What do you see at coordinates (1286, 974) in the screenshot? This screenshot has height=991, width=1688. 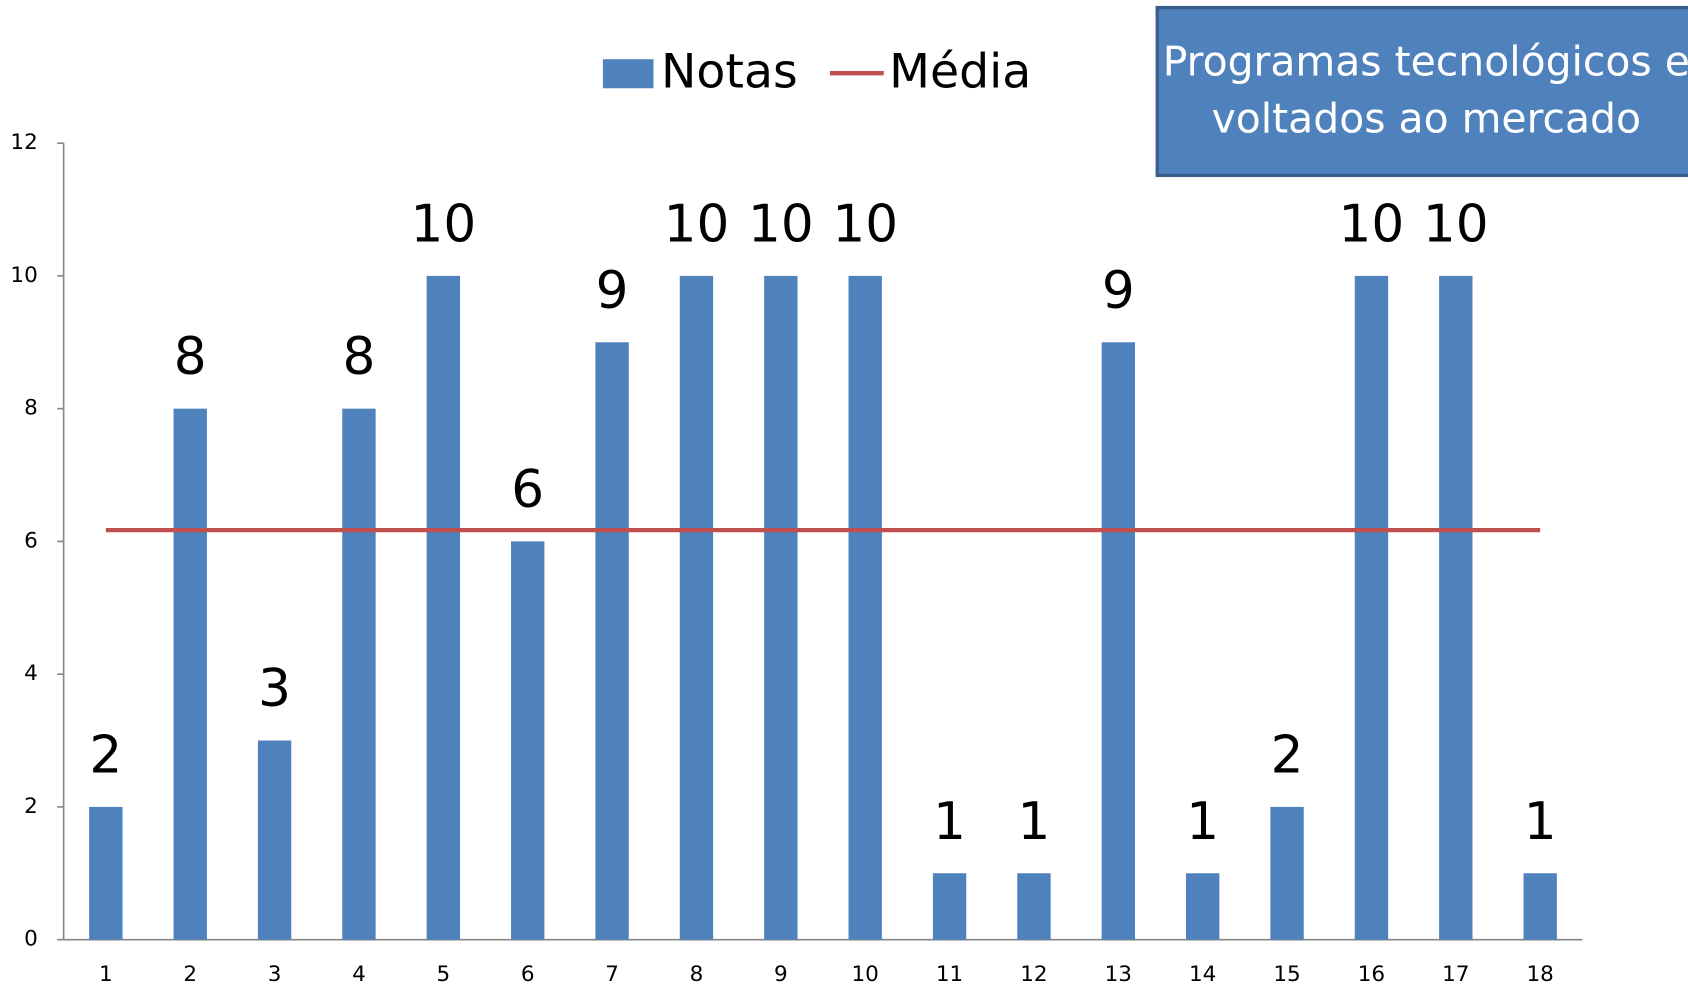 I see `x-tick-label: 15` at bounding box center [1286, 974].